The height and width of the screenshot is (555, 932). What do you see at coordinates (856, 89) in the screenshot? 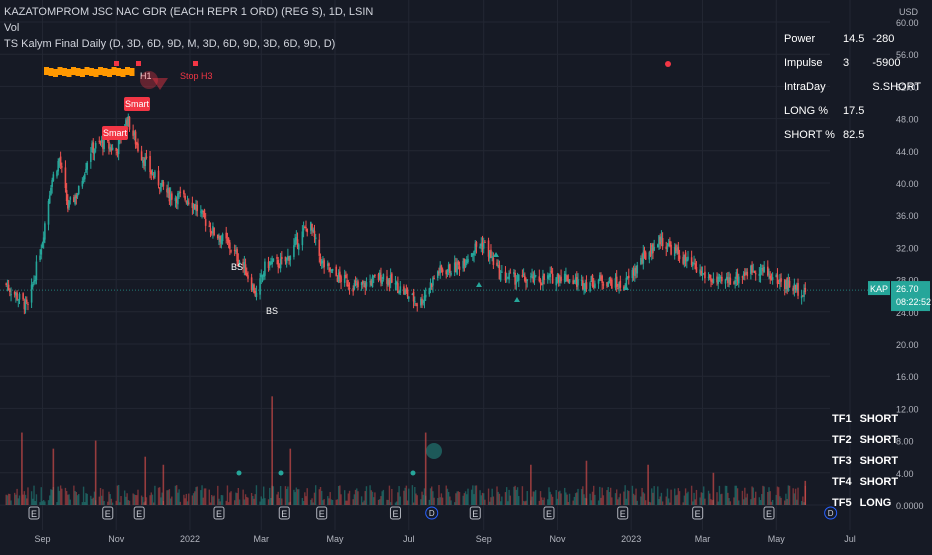
I see `info-cell` at bounding box center [856, 89].